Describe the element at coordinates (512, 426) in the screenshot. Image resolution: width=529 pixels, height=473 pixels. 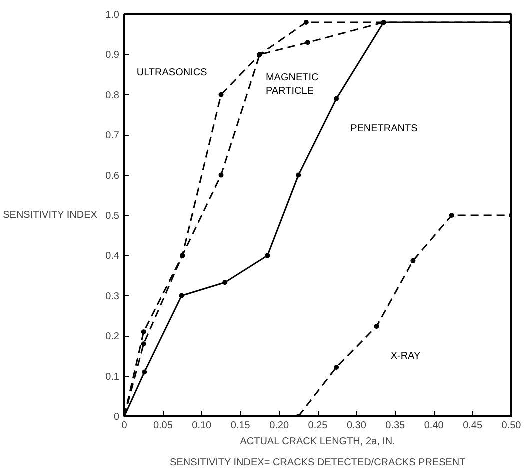
I see `x-tick-label: 0.50` at that location.